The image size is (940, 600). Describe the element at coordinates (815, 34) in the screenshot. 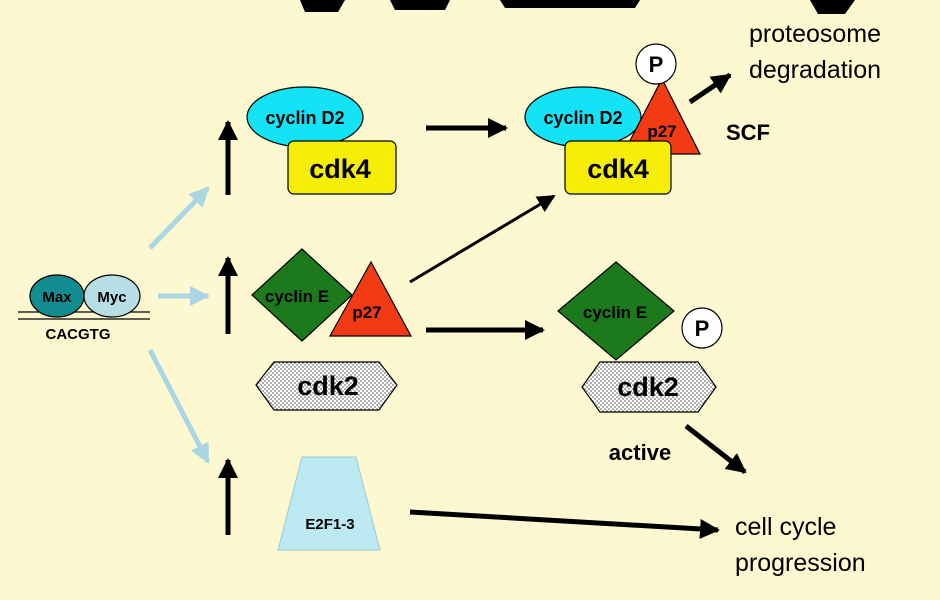

I see `degradation-line1: proteosome` at that location.